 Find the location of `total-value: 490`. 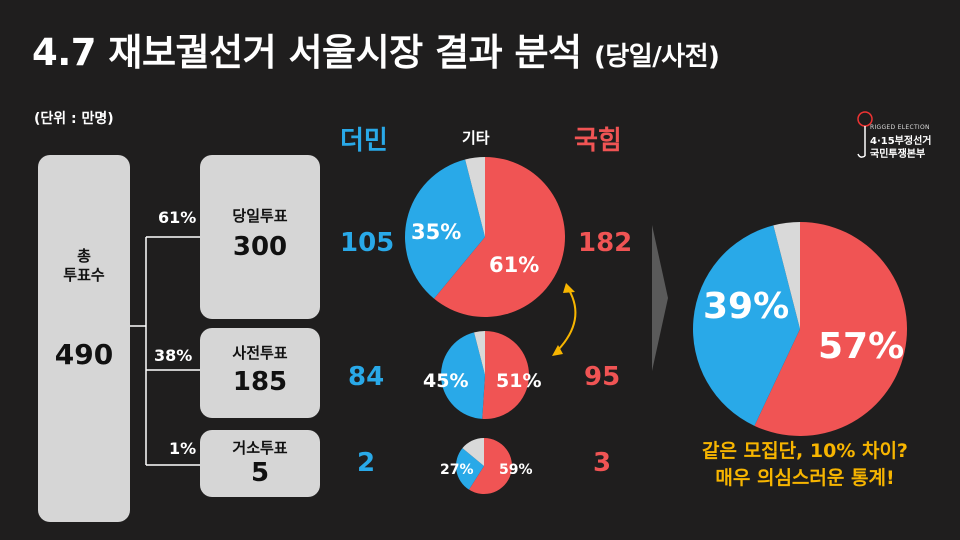

total-value: 490 is located at coordinates (84, 354).